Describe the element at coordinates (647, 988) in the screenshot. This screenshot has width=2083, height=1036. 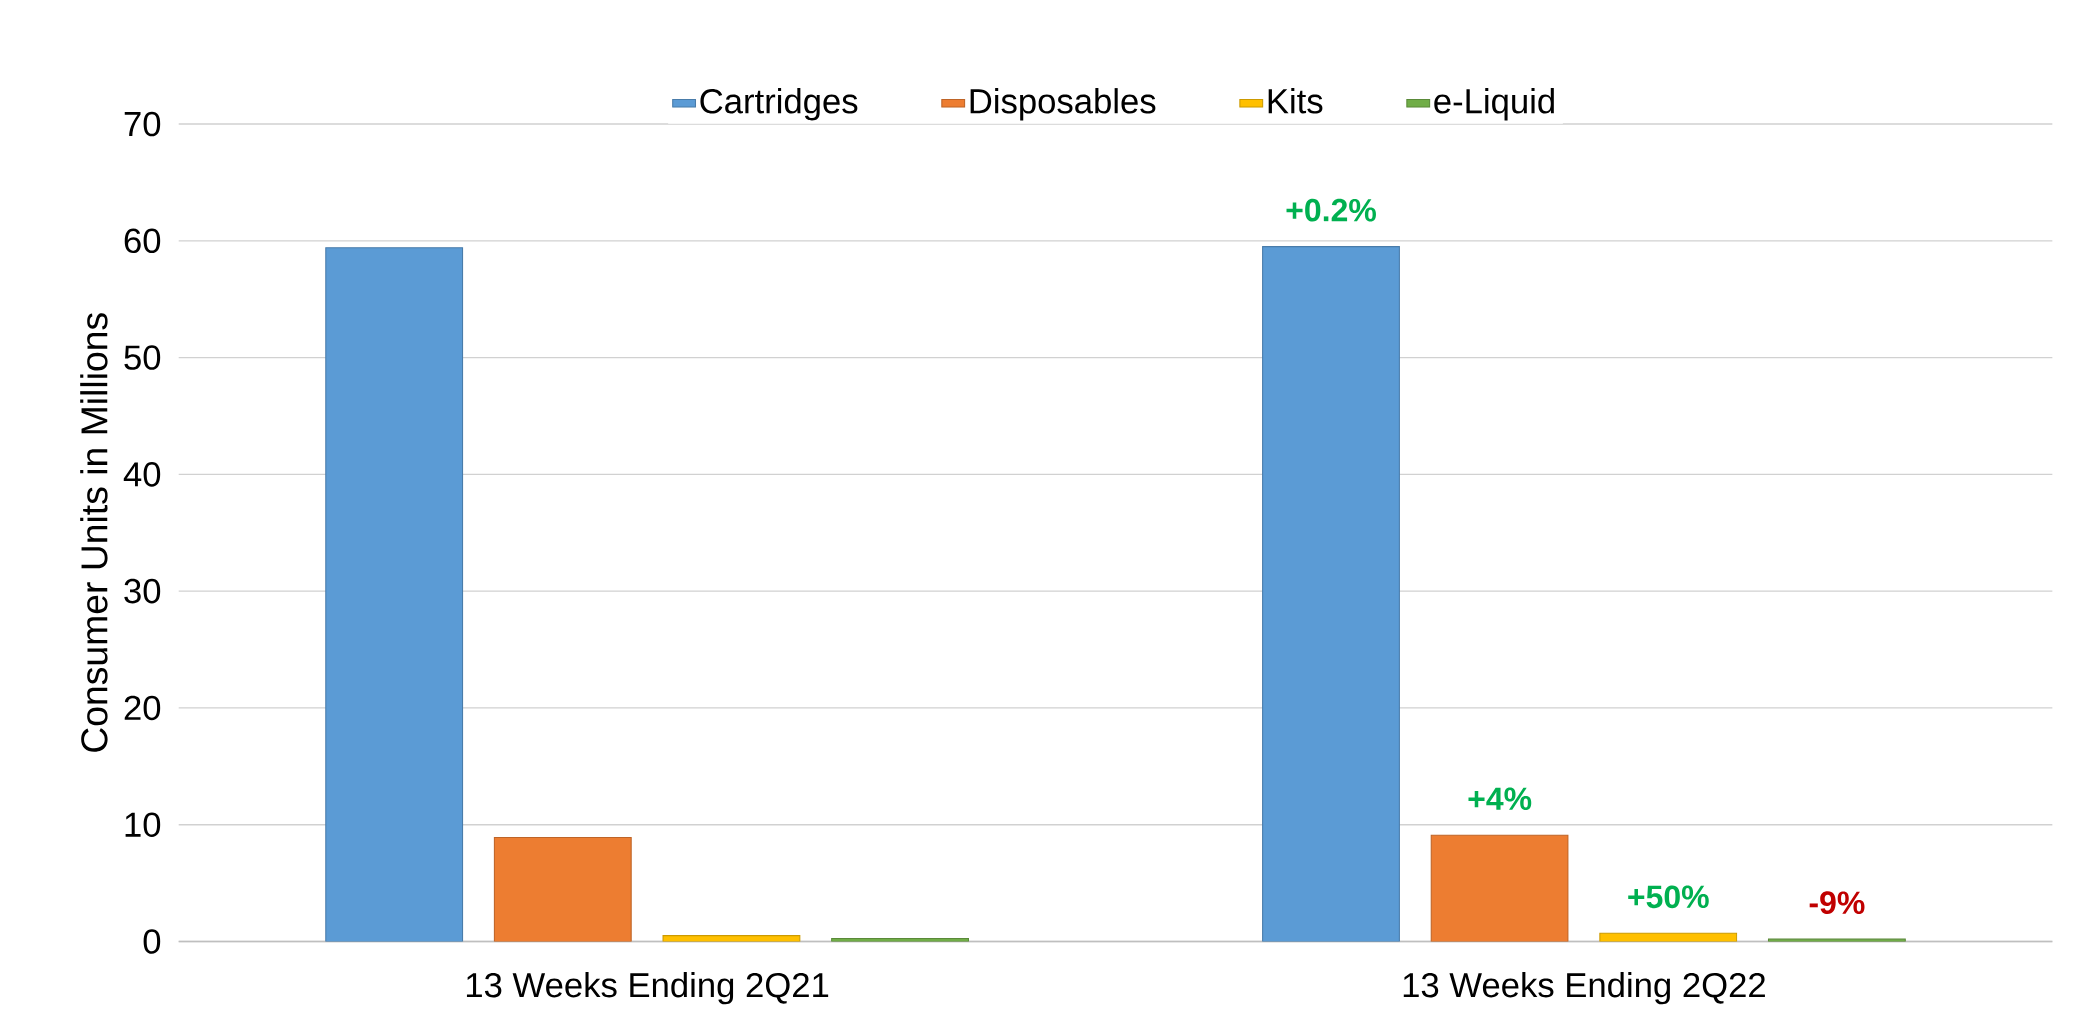
I see `x-tick-label: 13 Weeks Ending 2Q21` at that location.